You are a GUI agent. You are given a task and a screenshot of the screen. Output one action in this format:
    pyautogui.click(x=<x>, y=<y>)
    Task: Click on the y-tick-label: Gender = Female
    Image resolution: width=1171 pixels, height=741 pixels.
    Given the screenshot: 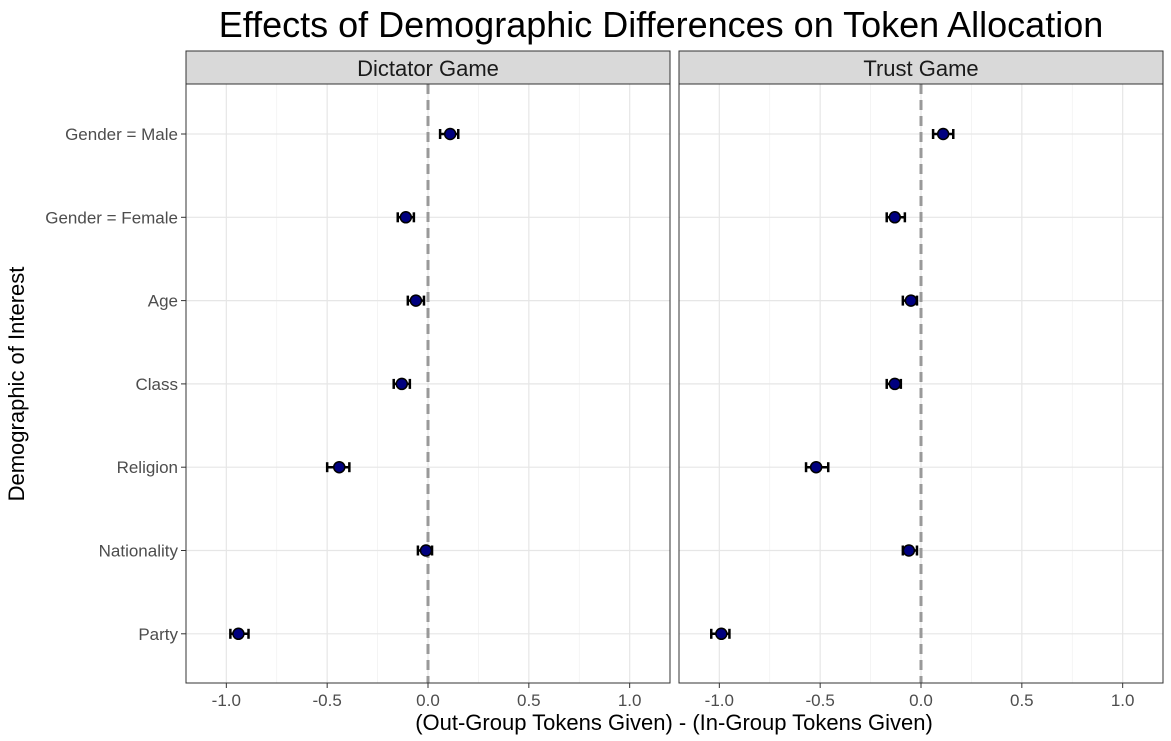 What is the action you would take?
    pyautogui.click(x=111, y=217)
    